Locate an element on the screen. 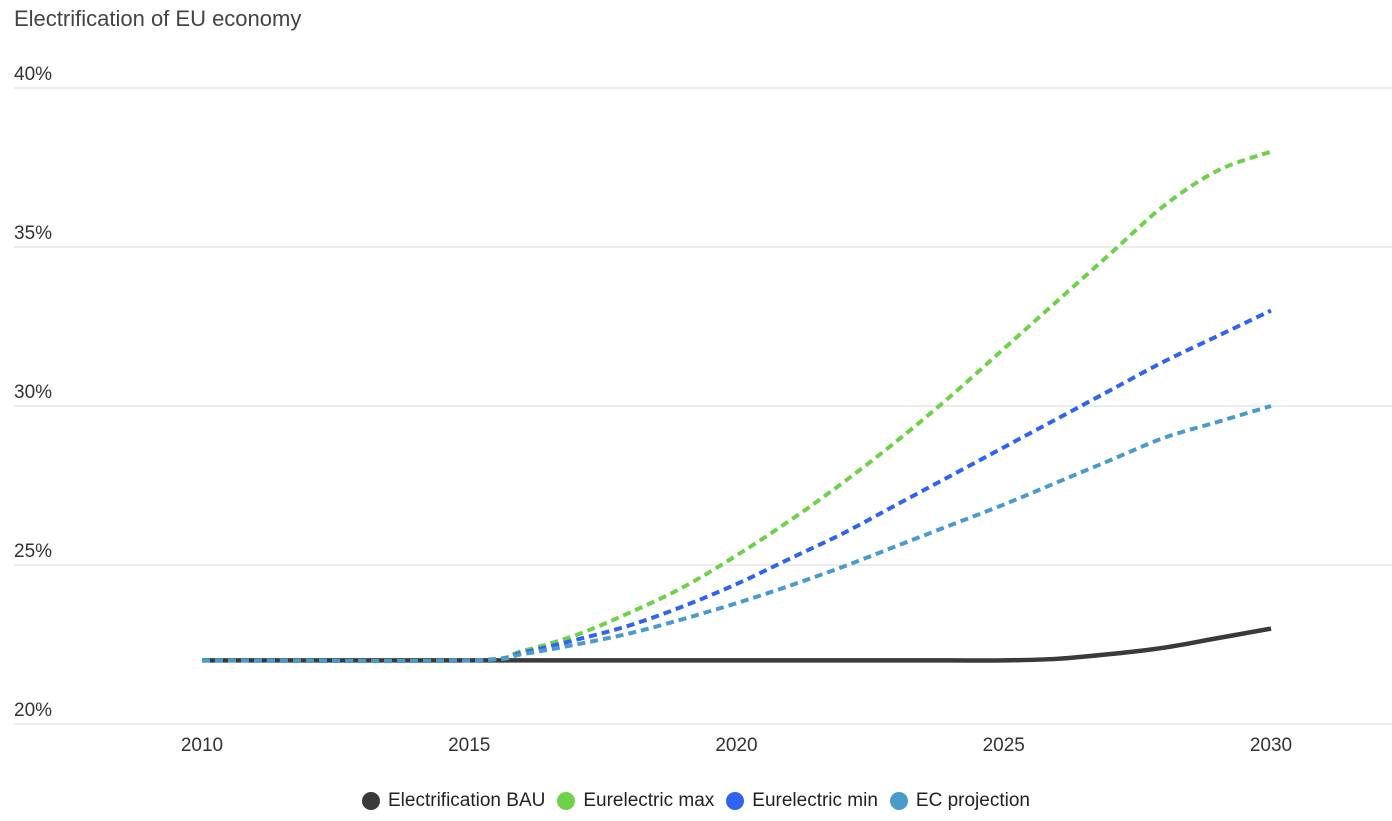 The width and height of the screenshot is (1392, 821). legend-item: Electrification BAU is located at coordinates (453, 801).